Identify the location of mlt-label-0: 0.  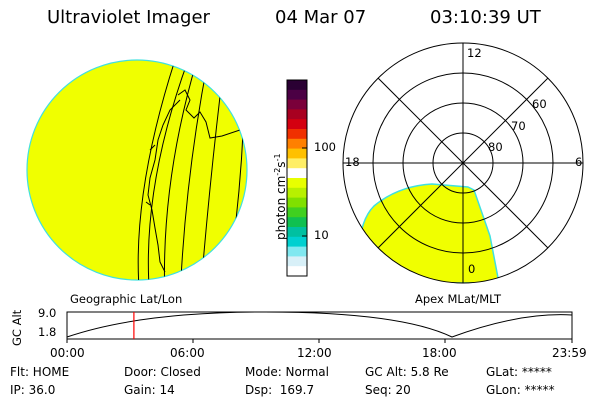
(472, 269).